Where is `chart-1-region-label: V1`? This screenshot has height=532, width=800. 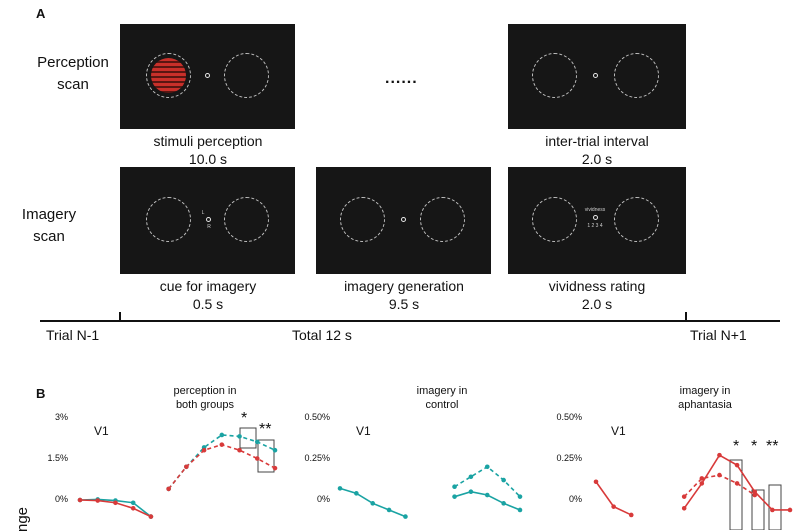 chart-1-region-label: V1 is located at coordinates (101, 431).